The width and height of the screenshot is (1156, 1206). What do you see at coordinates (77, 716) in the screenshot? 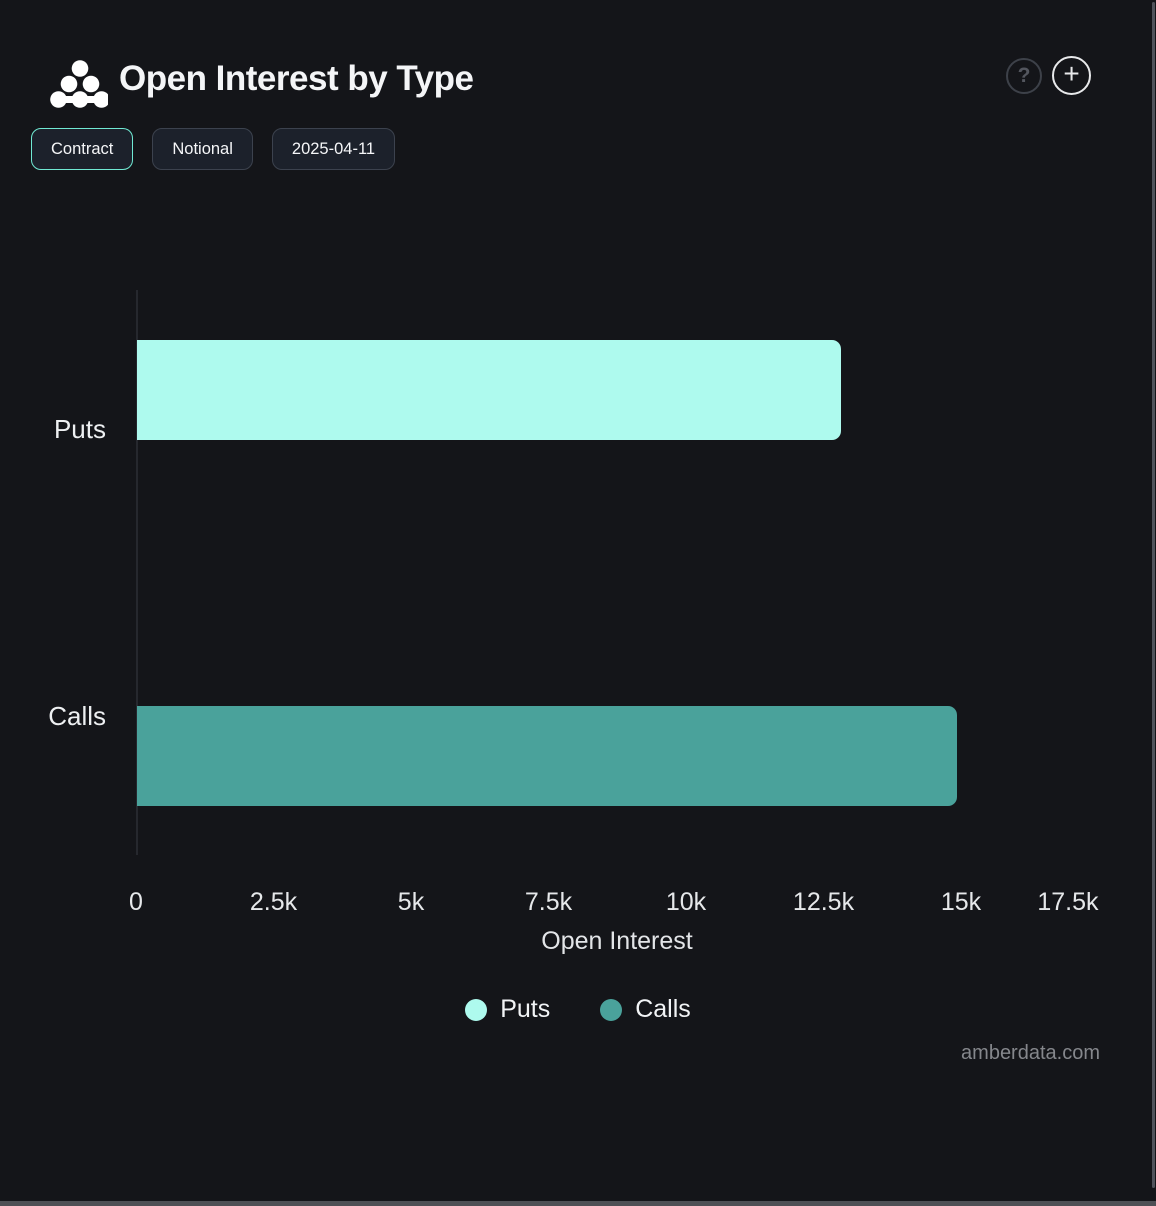
I see `y-tick-label-calls: Calls` at bounding box center [77, 716].